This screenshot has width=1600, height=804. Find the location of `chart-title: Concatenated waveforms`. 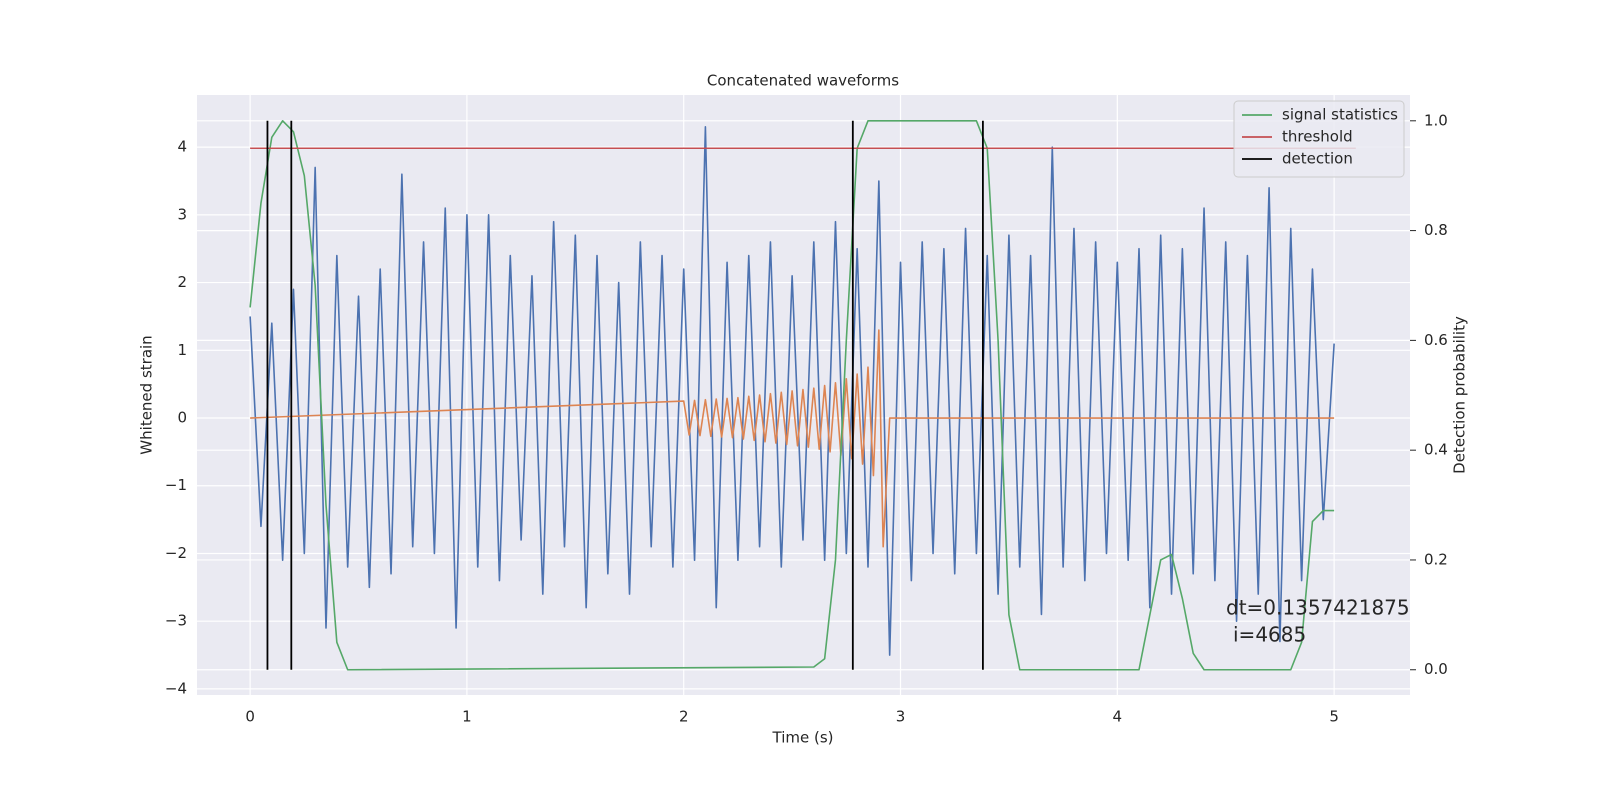

chart-title: Concatenated waveforms is located at coordinates (803, 81).